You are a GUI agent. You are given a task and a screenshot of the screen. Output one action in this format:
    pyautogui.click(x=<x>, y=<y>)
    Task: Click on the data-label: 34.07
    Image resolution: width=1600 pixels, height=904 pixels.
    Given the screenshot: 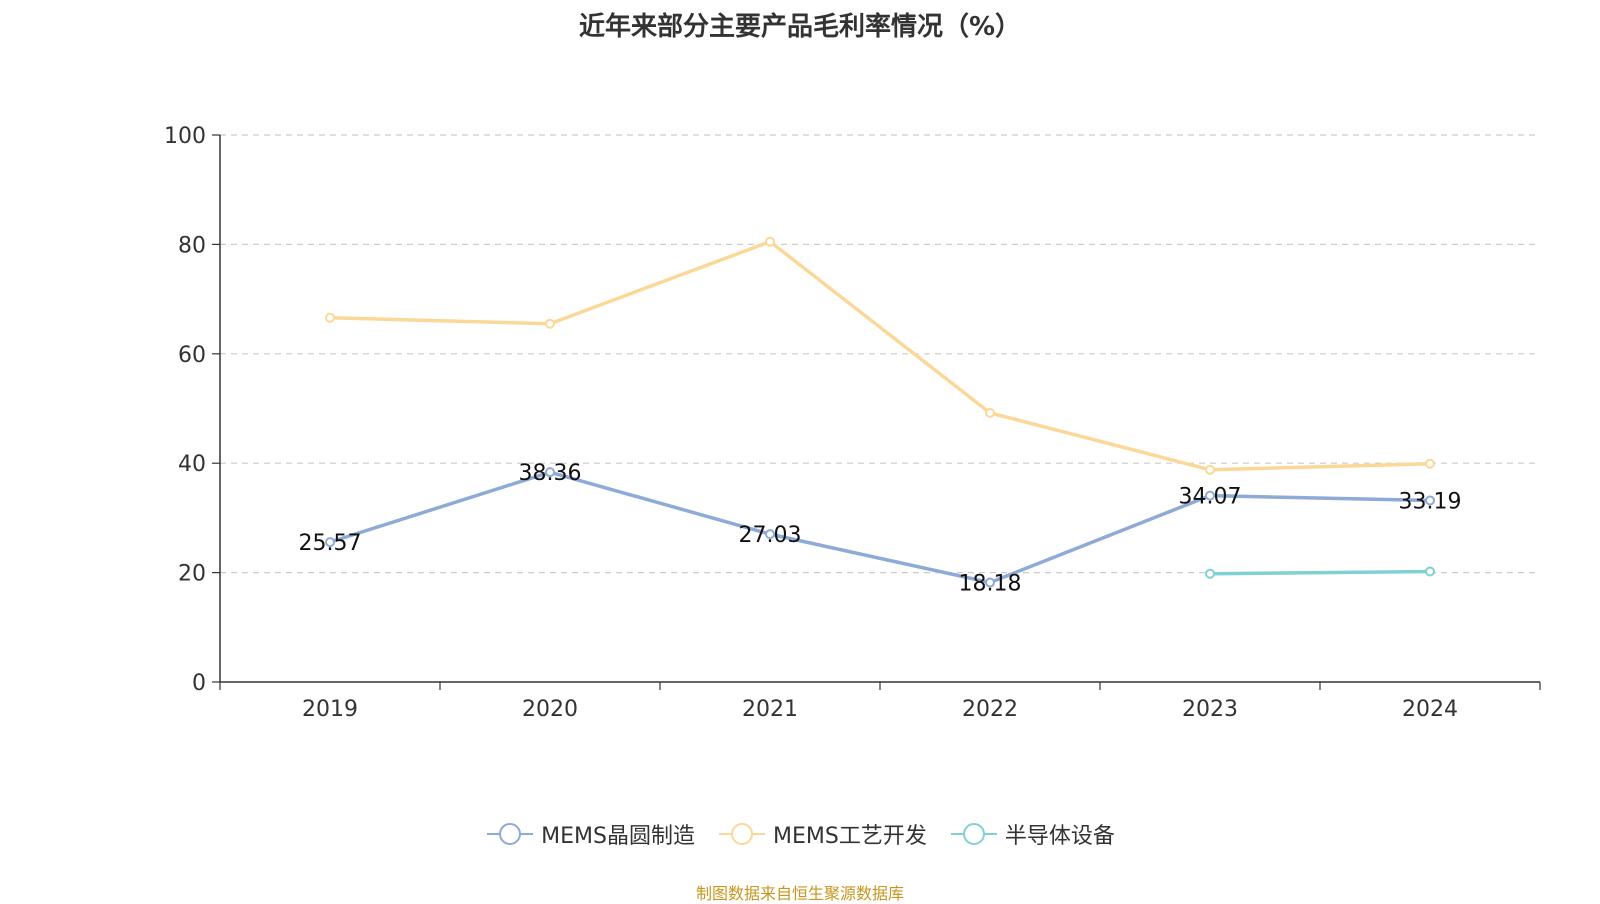 What is the action you would take?
    pyautogui.click(x=1210, y=497)
    